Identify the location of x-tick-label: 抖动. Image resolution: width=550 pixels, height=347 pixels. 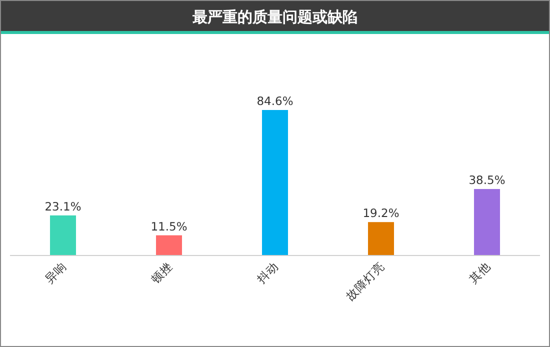
(268, 273).